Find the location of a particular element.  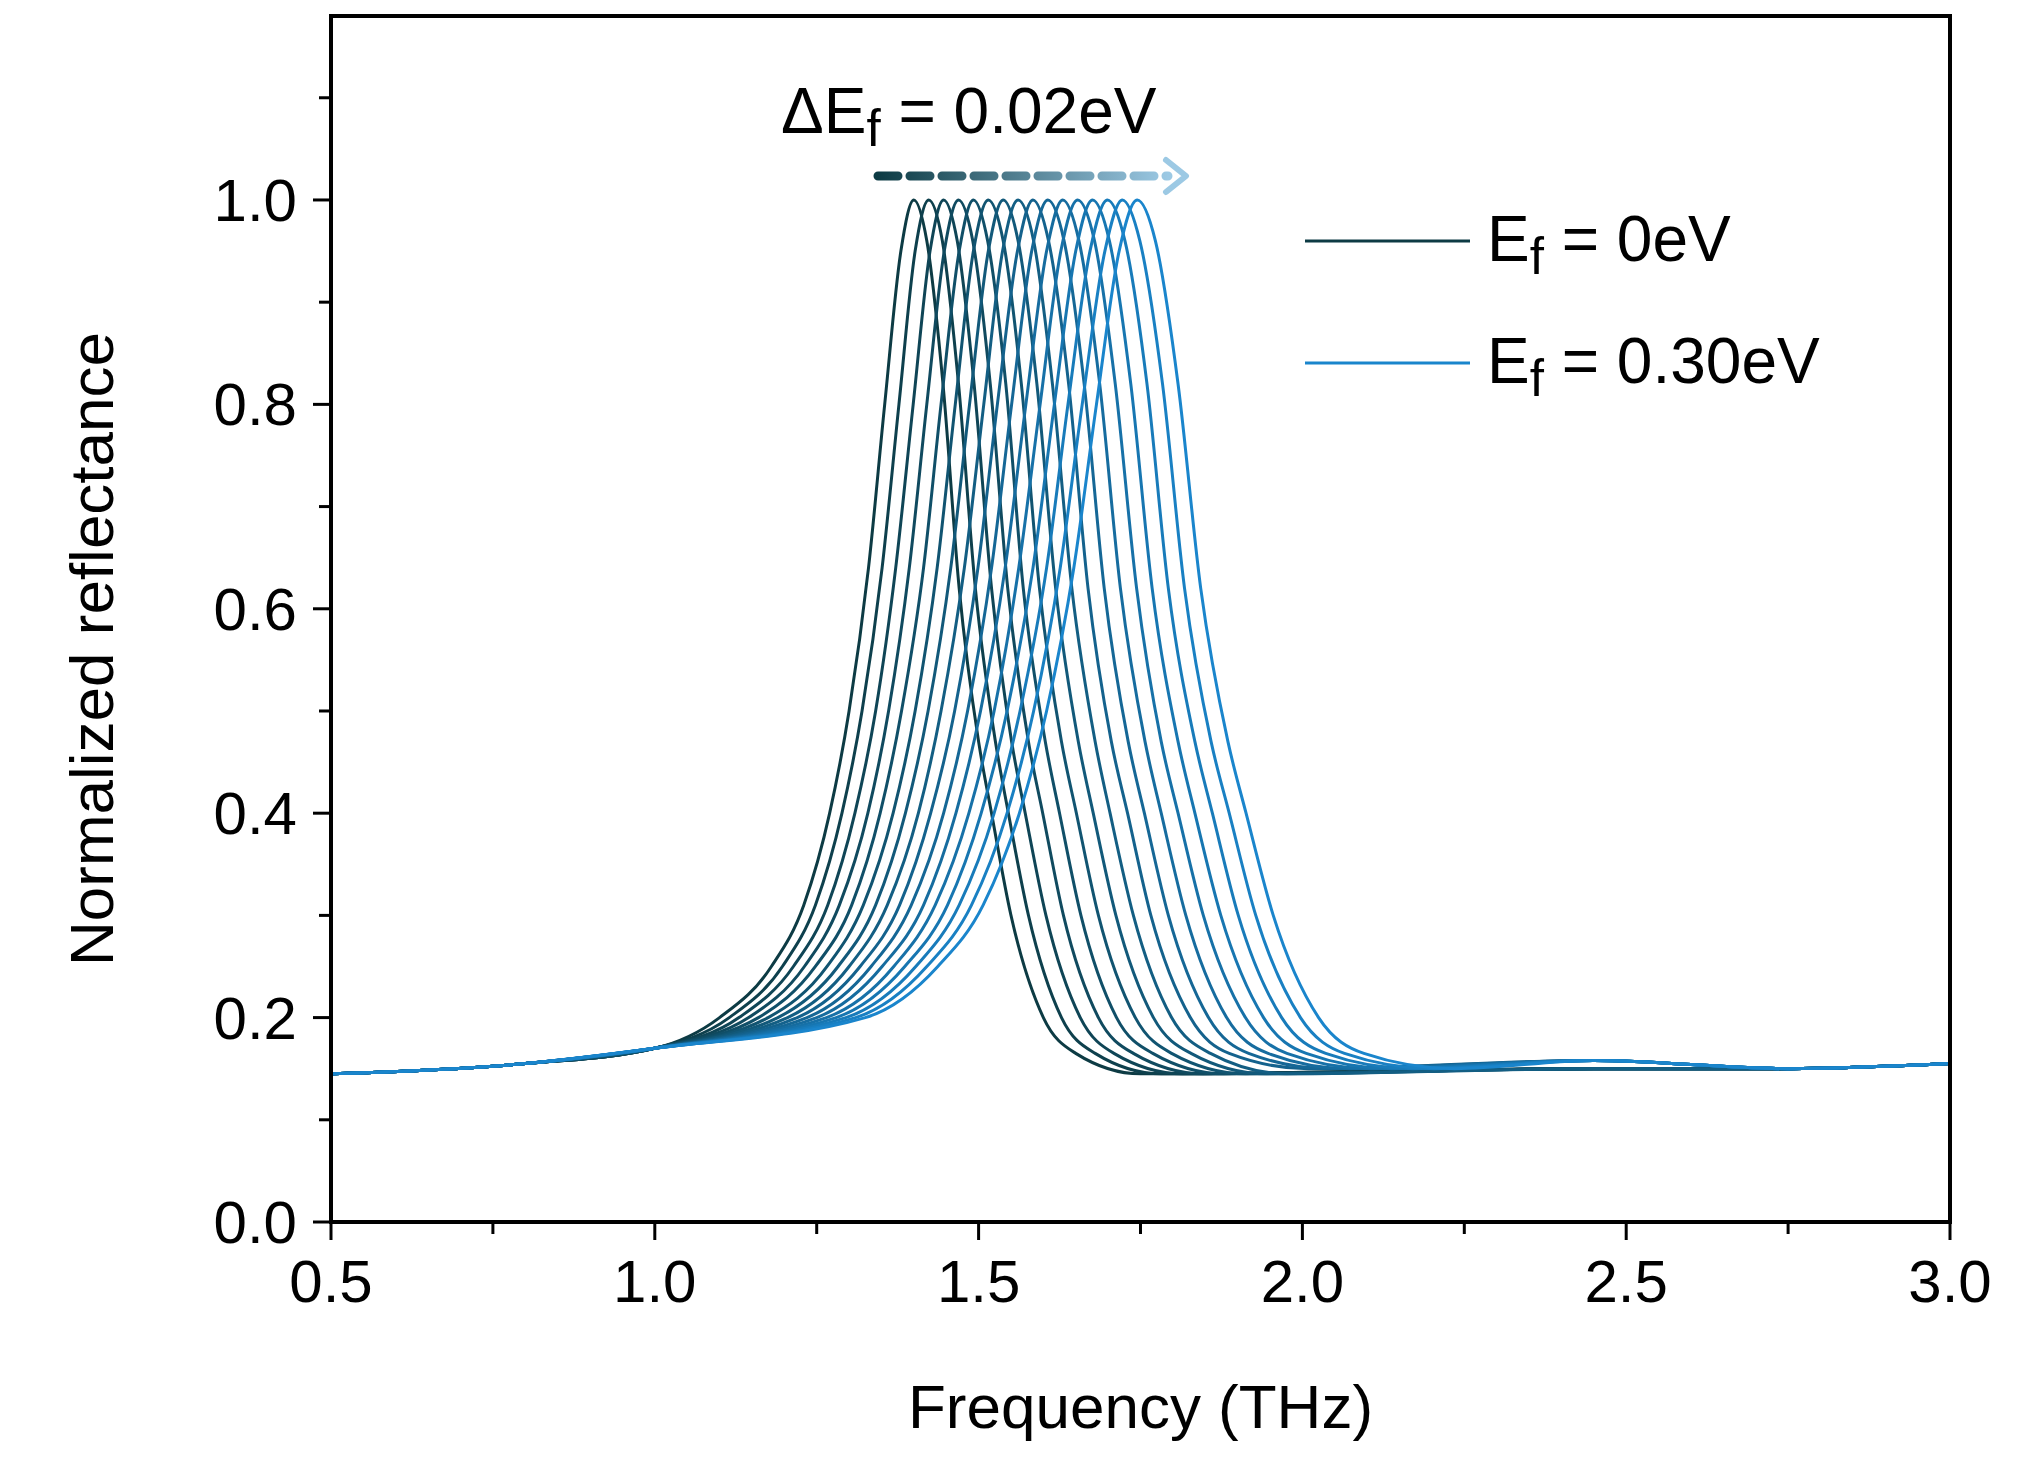

x-tick-label: 2.0 is located at coordinates (1302, 1281).